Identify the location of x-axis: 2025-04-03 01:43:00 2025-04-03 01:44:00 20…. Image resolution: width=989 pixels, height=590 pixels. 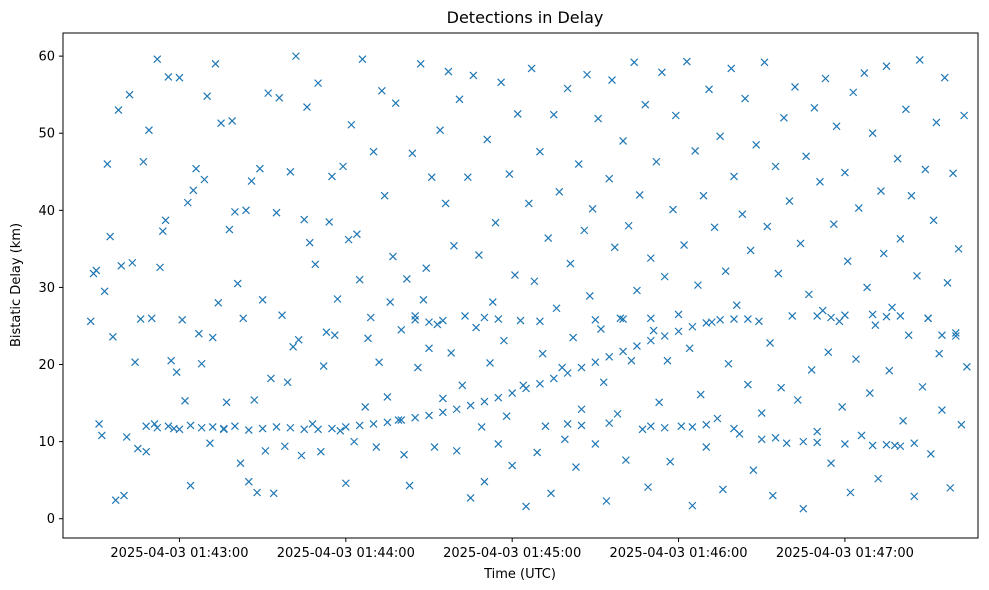
(512, 549).